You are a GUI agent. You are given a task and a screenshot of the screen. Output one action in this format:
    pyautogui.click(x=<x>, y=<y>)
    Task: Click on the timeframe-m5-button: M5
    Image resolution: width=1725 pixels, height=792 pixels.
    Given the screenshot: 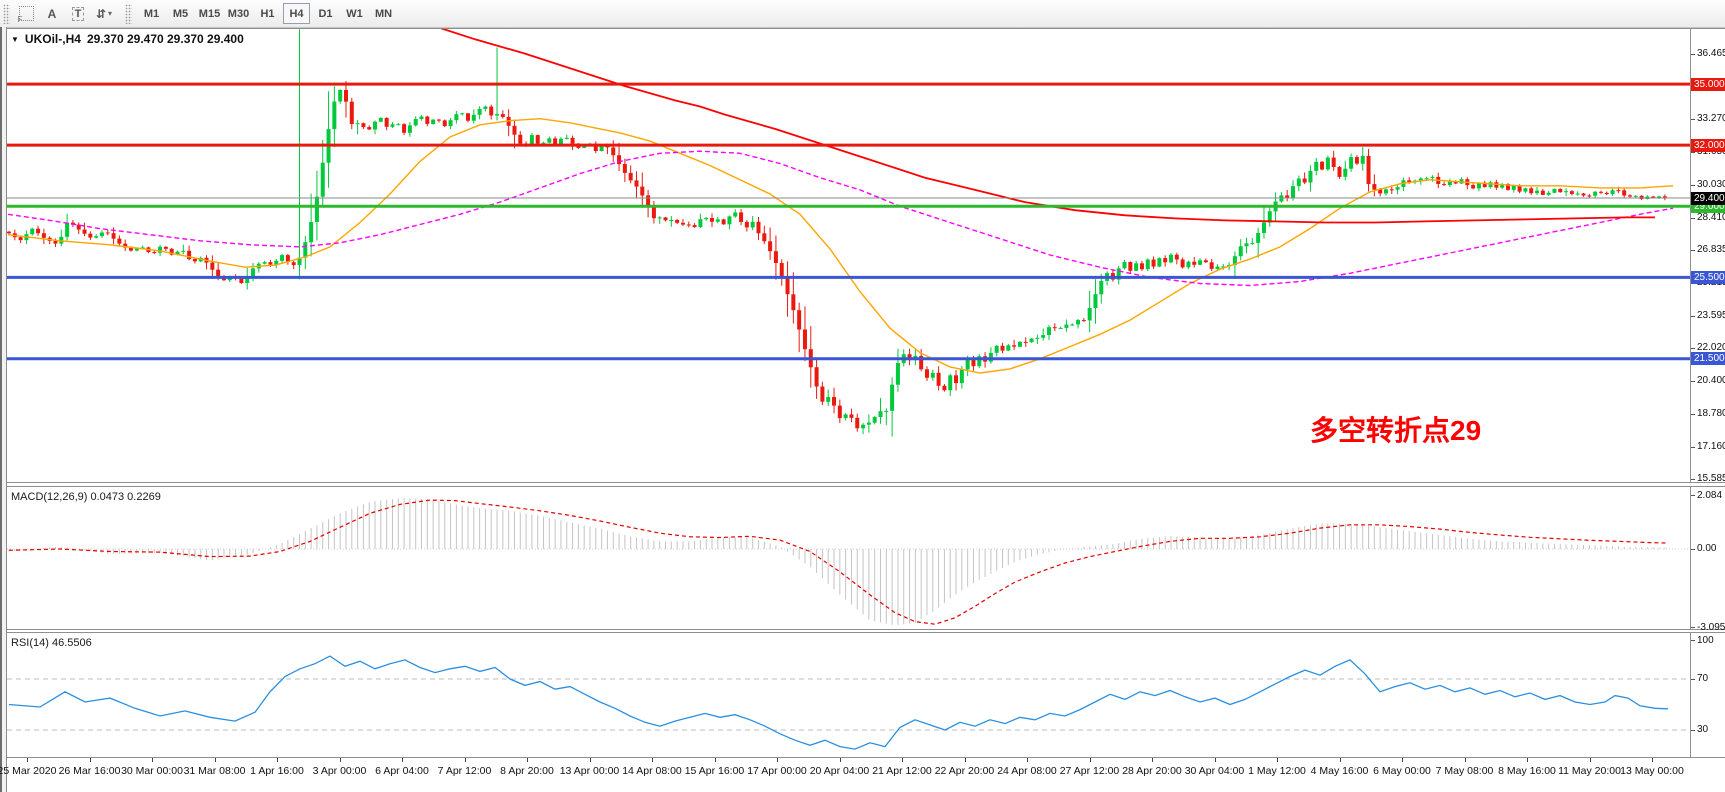 What is the action you would take?
    pyautogui.click(x=180, y=13)
    